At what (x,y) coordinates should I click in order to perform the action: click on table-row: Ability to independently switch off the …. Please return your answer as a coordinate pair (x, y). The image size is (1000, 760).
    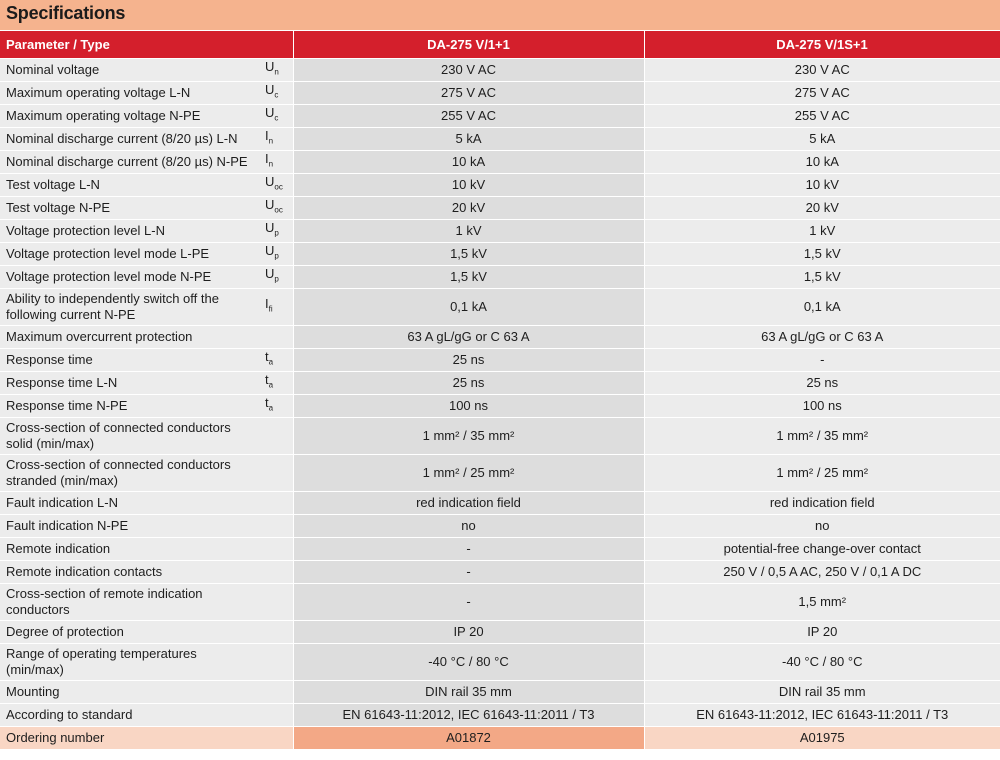
    Looking at the image, I should click on (500, 307).